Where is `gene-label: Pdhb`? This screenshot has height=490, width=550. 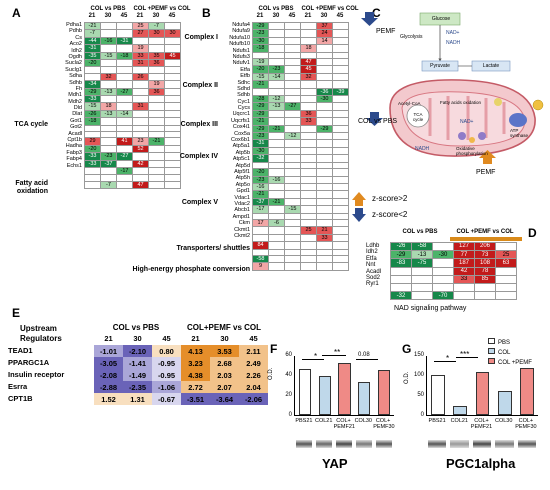
gene-label: Pdhb is located at coordinates (75, 31).